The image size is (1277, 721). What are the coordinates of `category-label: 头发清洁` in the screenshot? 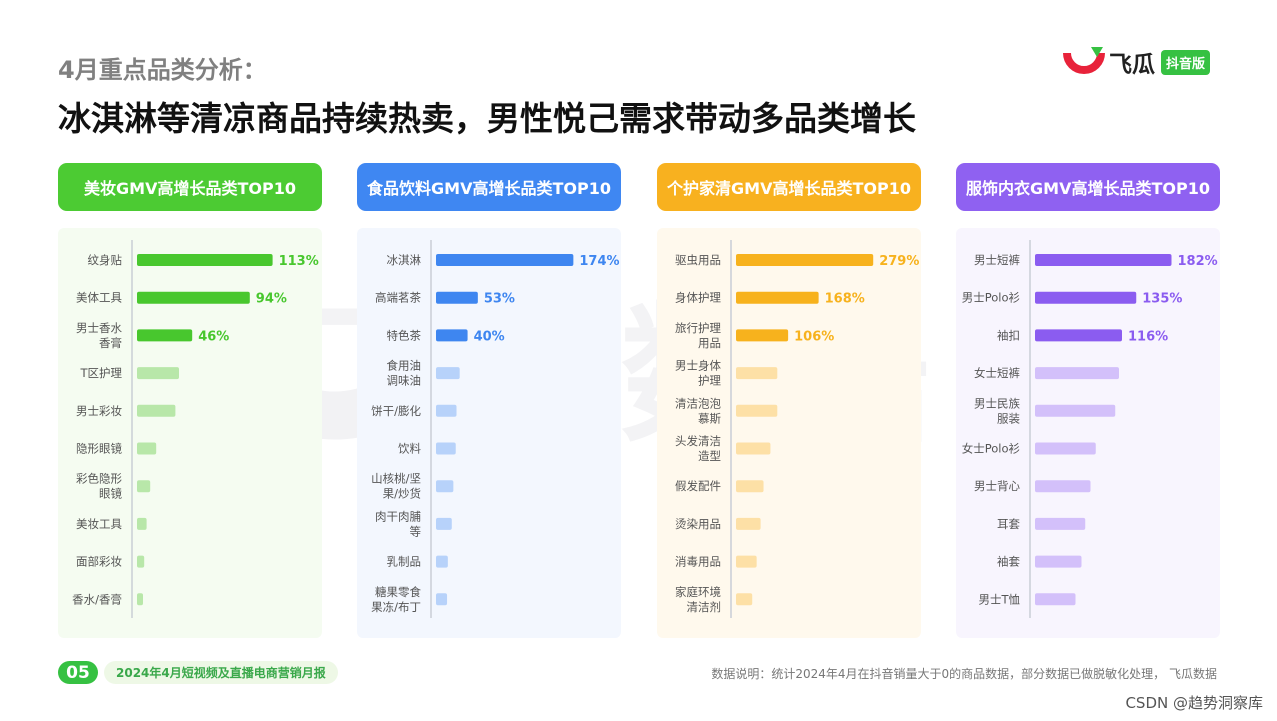 It's located at (698, 441).